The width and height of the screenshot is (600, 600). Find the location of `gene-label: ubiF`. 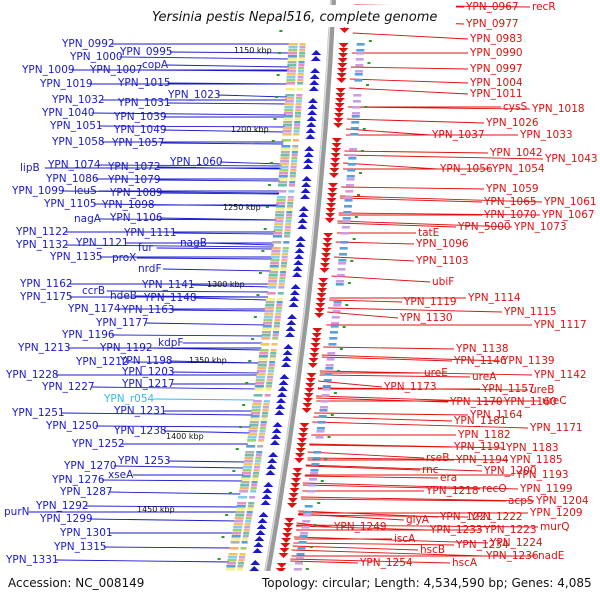

gene-label: ubiF is located at coordinates (443, 282).